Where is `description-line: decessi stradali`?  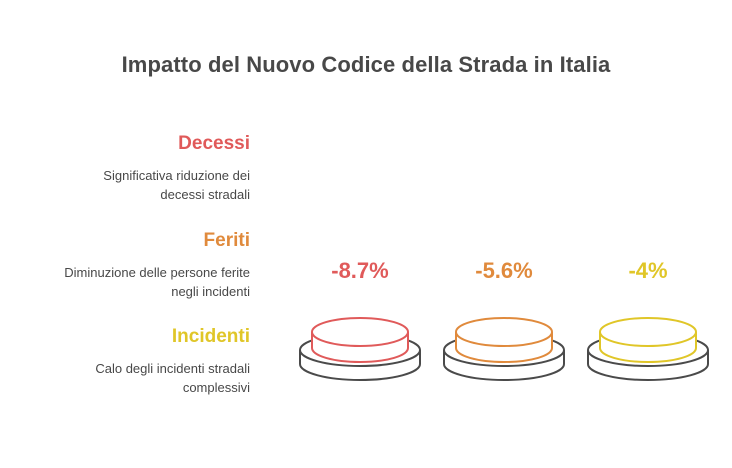
description-line: decessi stradali is located at coordinates (205, 194).